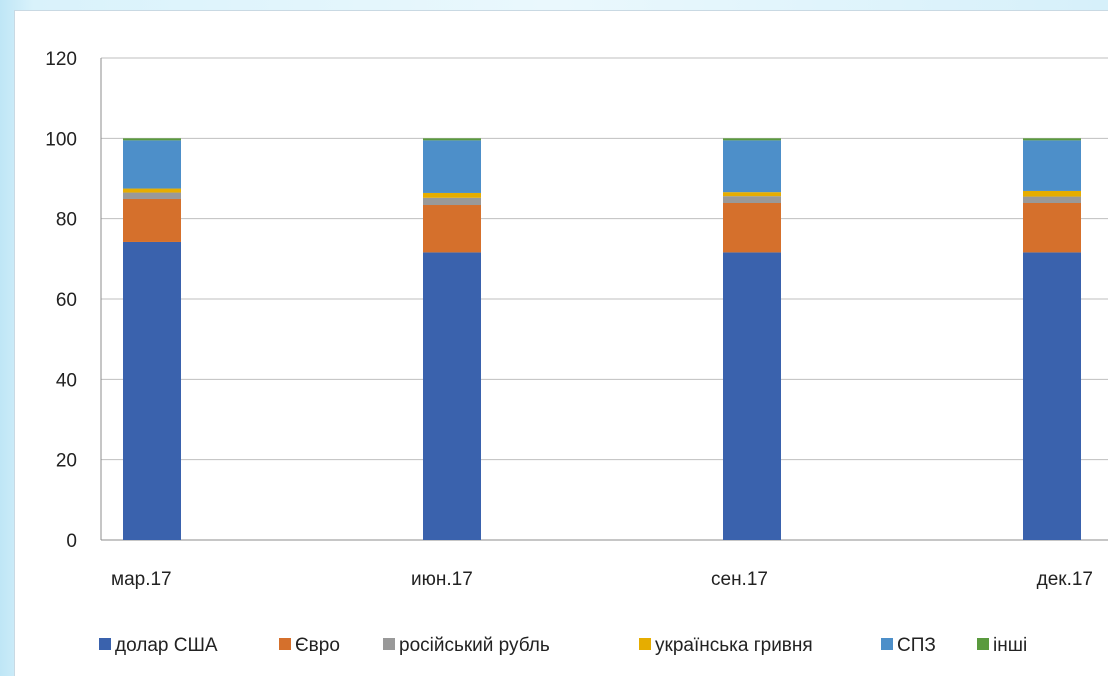  What do you see at coordinates (166, 645) in the screenshot?
I see `legend-label: долар США` at bounding box center [166, 645].